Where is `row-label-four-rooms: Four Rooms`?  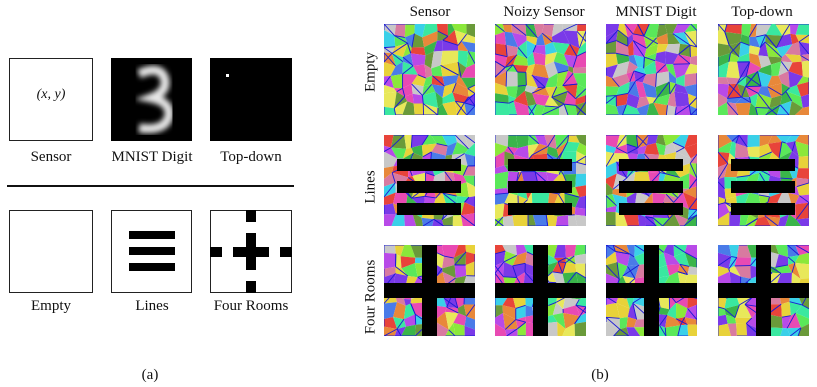
row-label-four-rooms: Four Rooms is located at coordinates (370, 297).